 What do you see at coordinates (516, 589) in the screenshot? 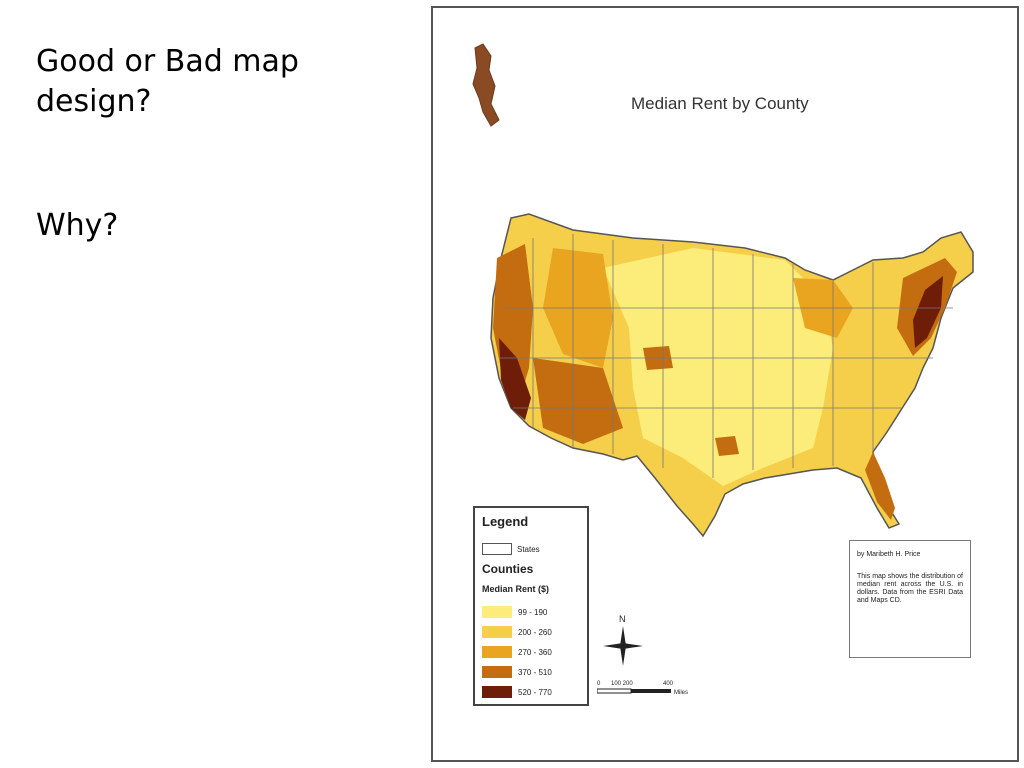
I see `legend-field-label: Median Rent ($)` at bounding box center [516, 589].